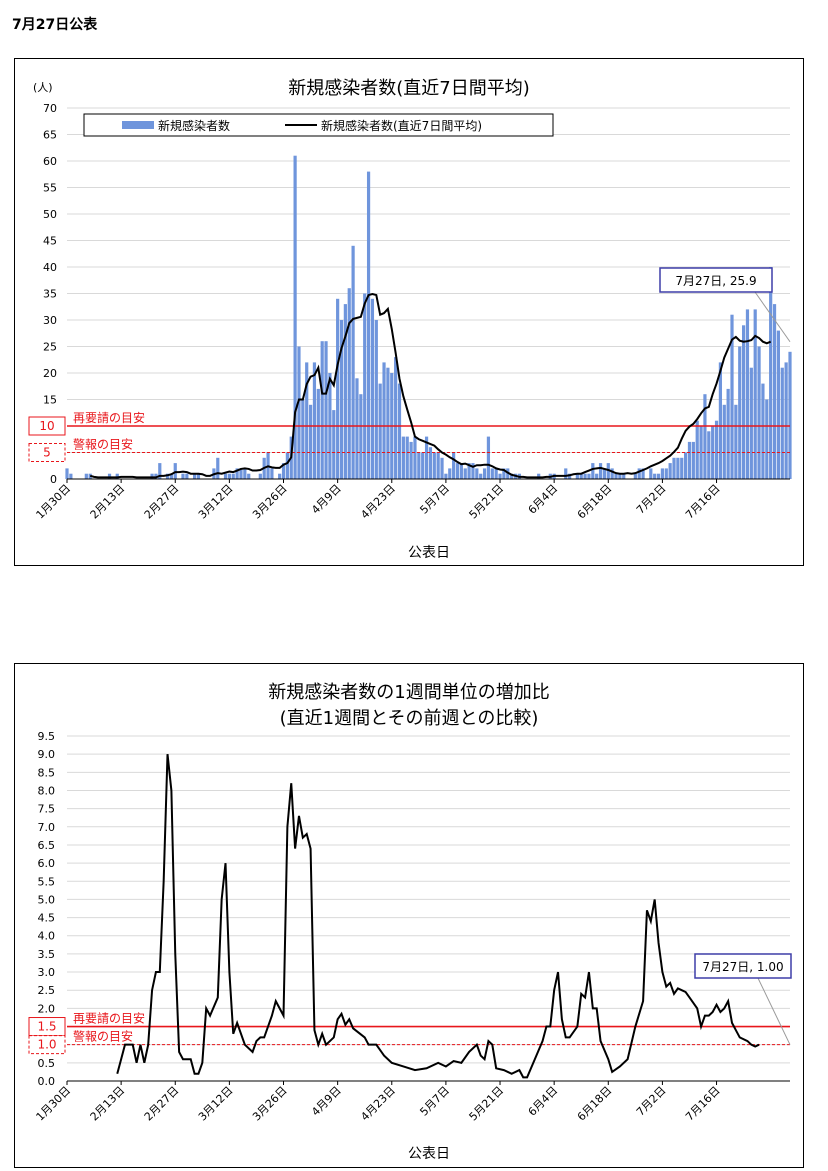 This screenshot has width=828, height=1171. What do you see at coordinates (47, 990) in the screenshot?
I see `y-tick-label: 2.5` at bounding box center [47, 990].